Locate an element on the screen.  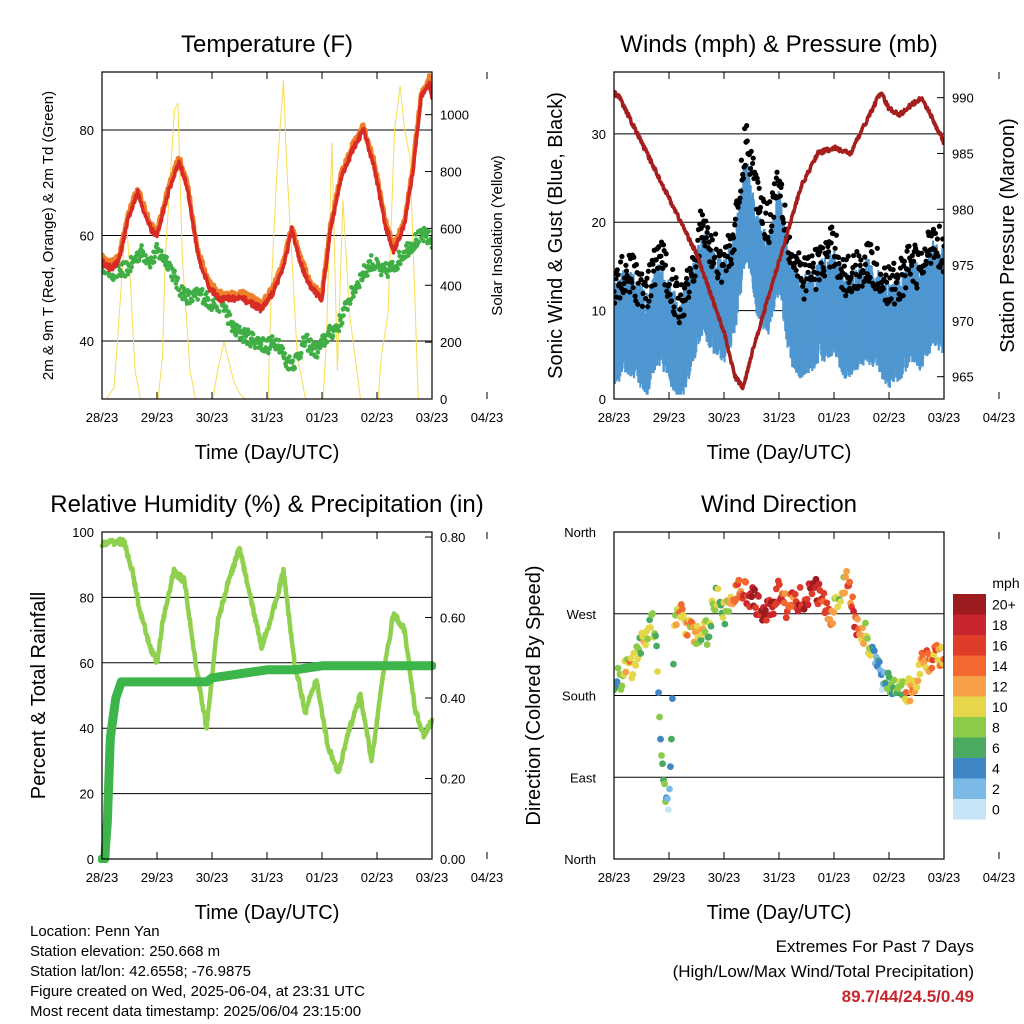
y-right-axis-label: Station Pressure (Maroon) is located at coordinates (1008, 235).